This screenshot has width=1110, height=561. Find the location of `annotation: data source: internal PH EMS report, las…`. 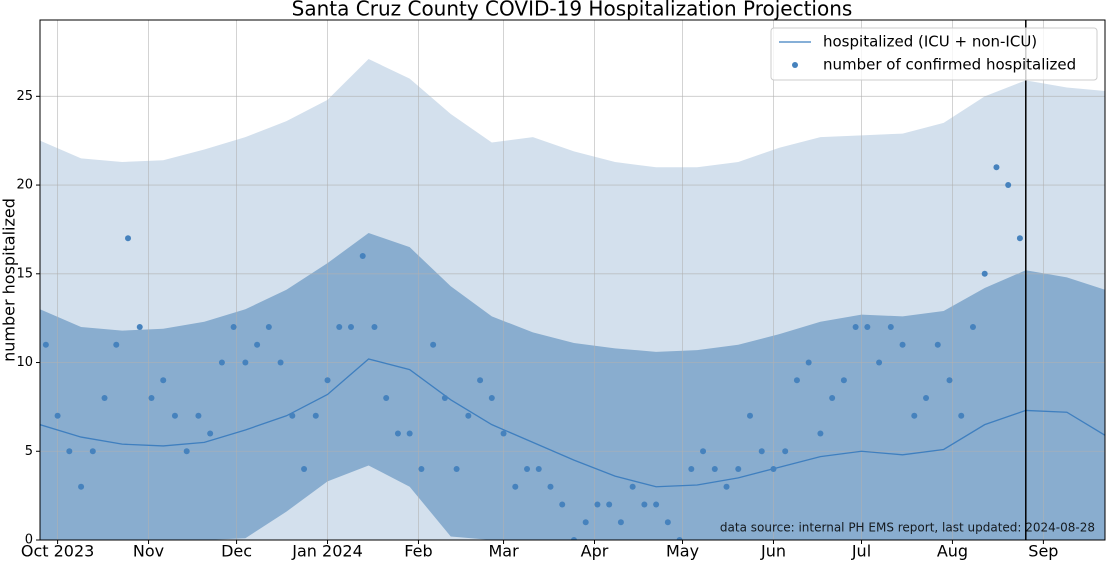

annotation: data source: internal PH EMS report, las… is located at coordinates (907, 528).